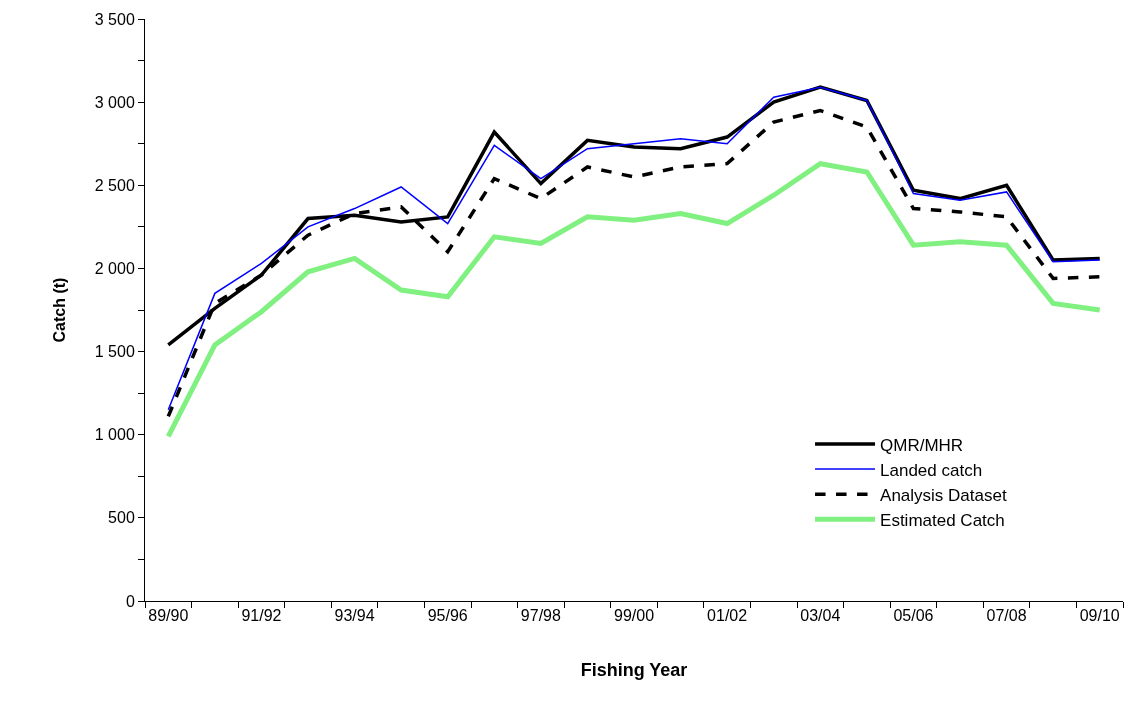 The image size is (1133, 707). Describe the element at coordinates (634, 616) in the screenshot. I see `x-tick-label: 99/00` at that location.